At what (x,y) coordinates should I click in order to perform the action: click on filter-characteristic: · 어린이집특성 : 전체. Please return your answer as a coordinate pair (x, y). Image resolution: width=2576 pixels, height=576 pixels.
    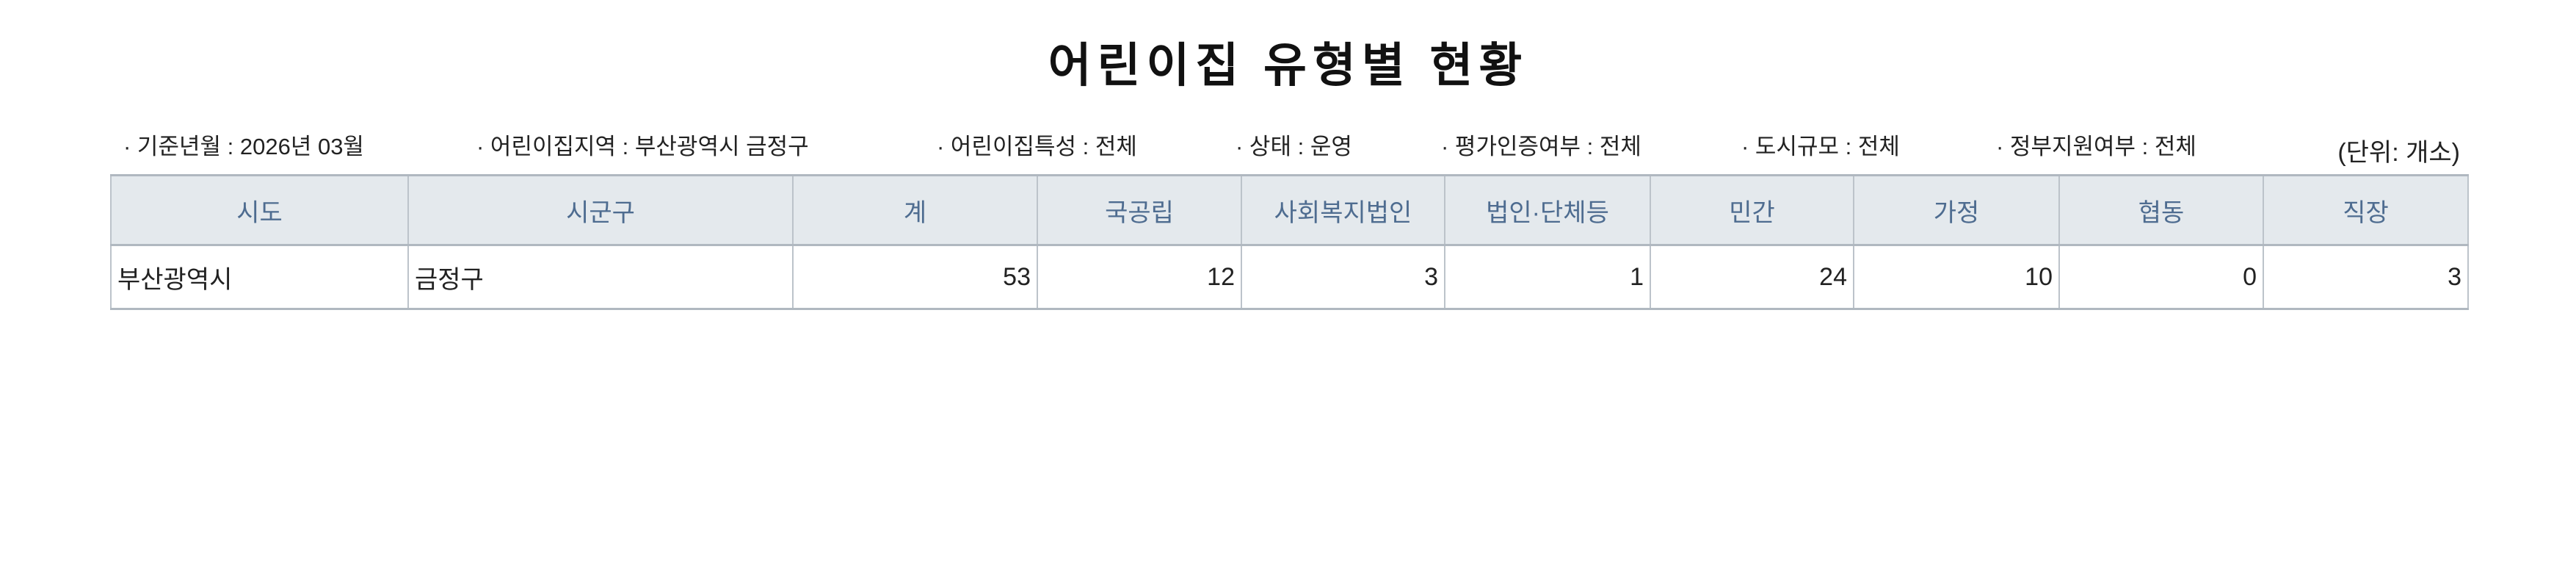
    Looking at the image, I should click on (1037, 146).